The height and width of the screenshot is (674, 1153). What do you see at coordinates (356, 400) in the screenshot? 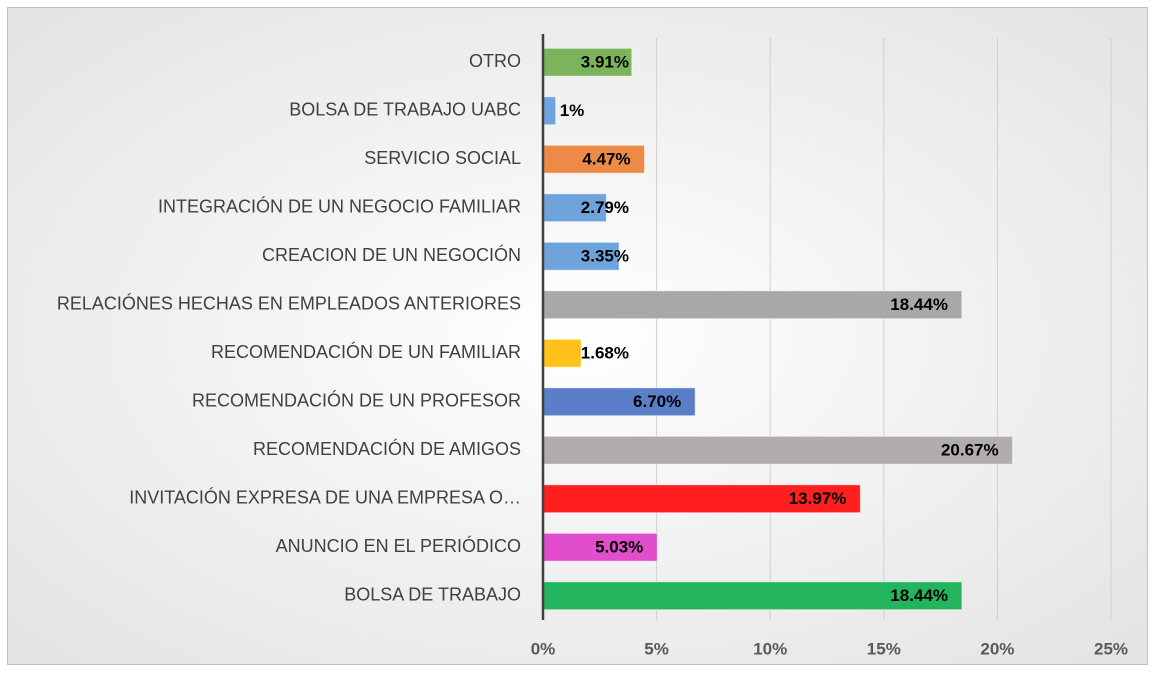
I see `y-tick-label: RECOMENDACIÓN DE UN PROFESOR` at bounding box center [356, 400].